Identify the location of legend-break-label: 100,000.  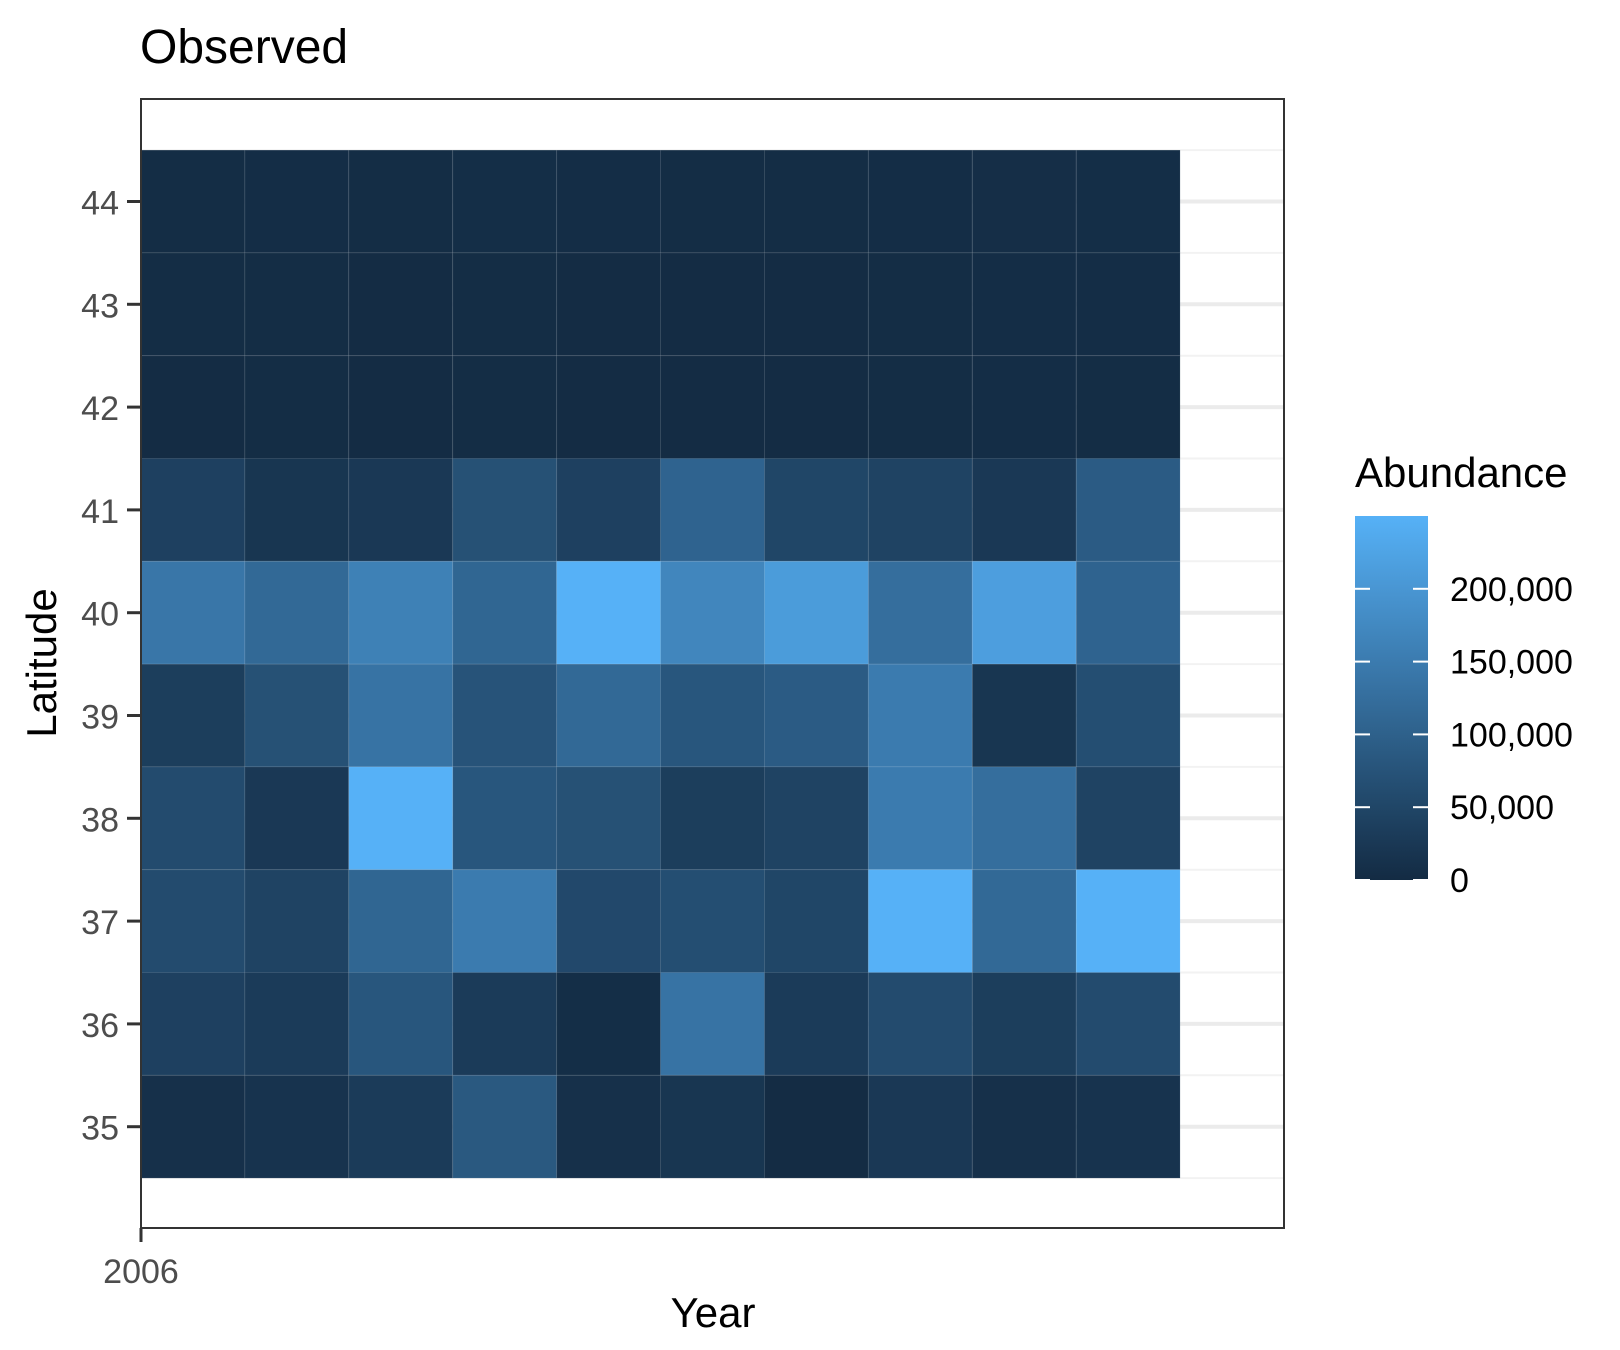
(1511, 735).